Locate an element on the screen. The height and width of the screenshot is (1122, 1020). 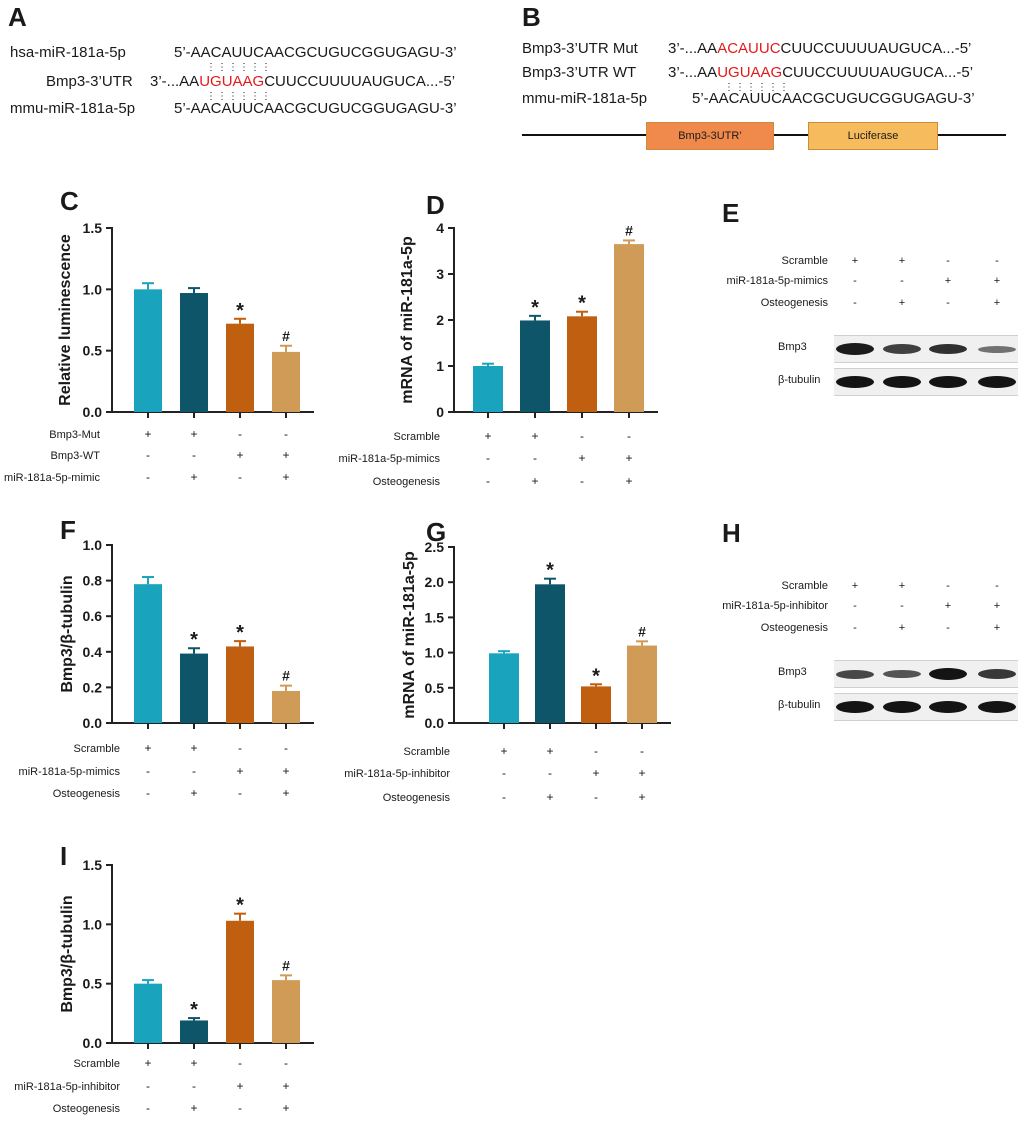
chart-c-row-label: Bmp3-Mut is located at coordinates (74, 435).